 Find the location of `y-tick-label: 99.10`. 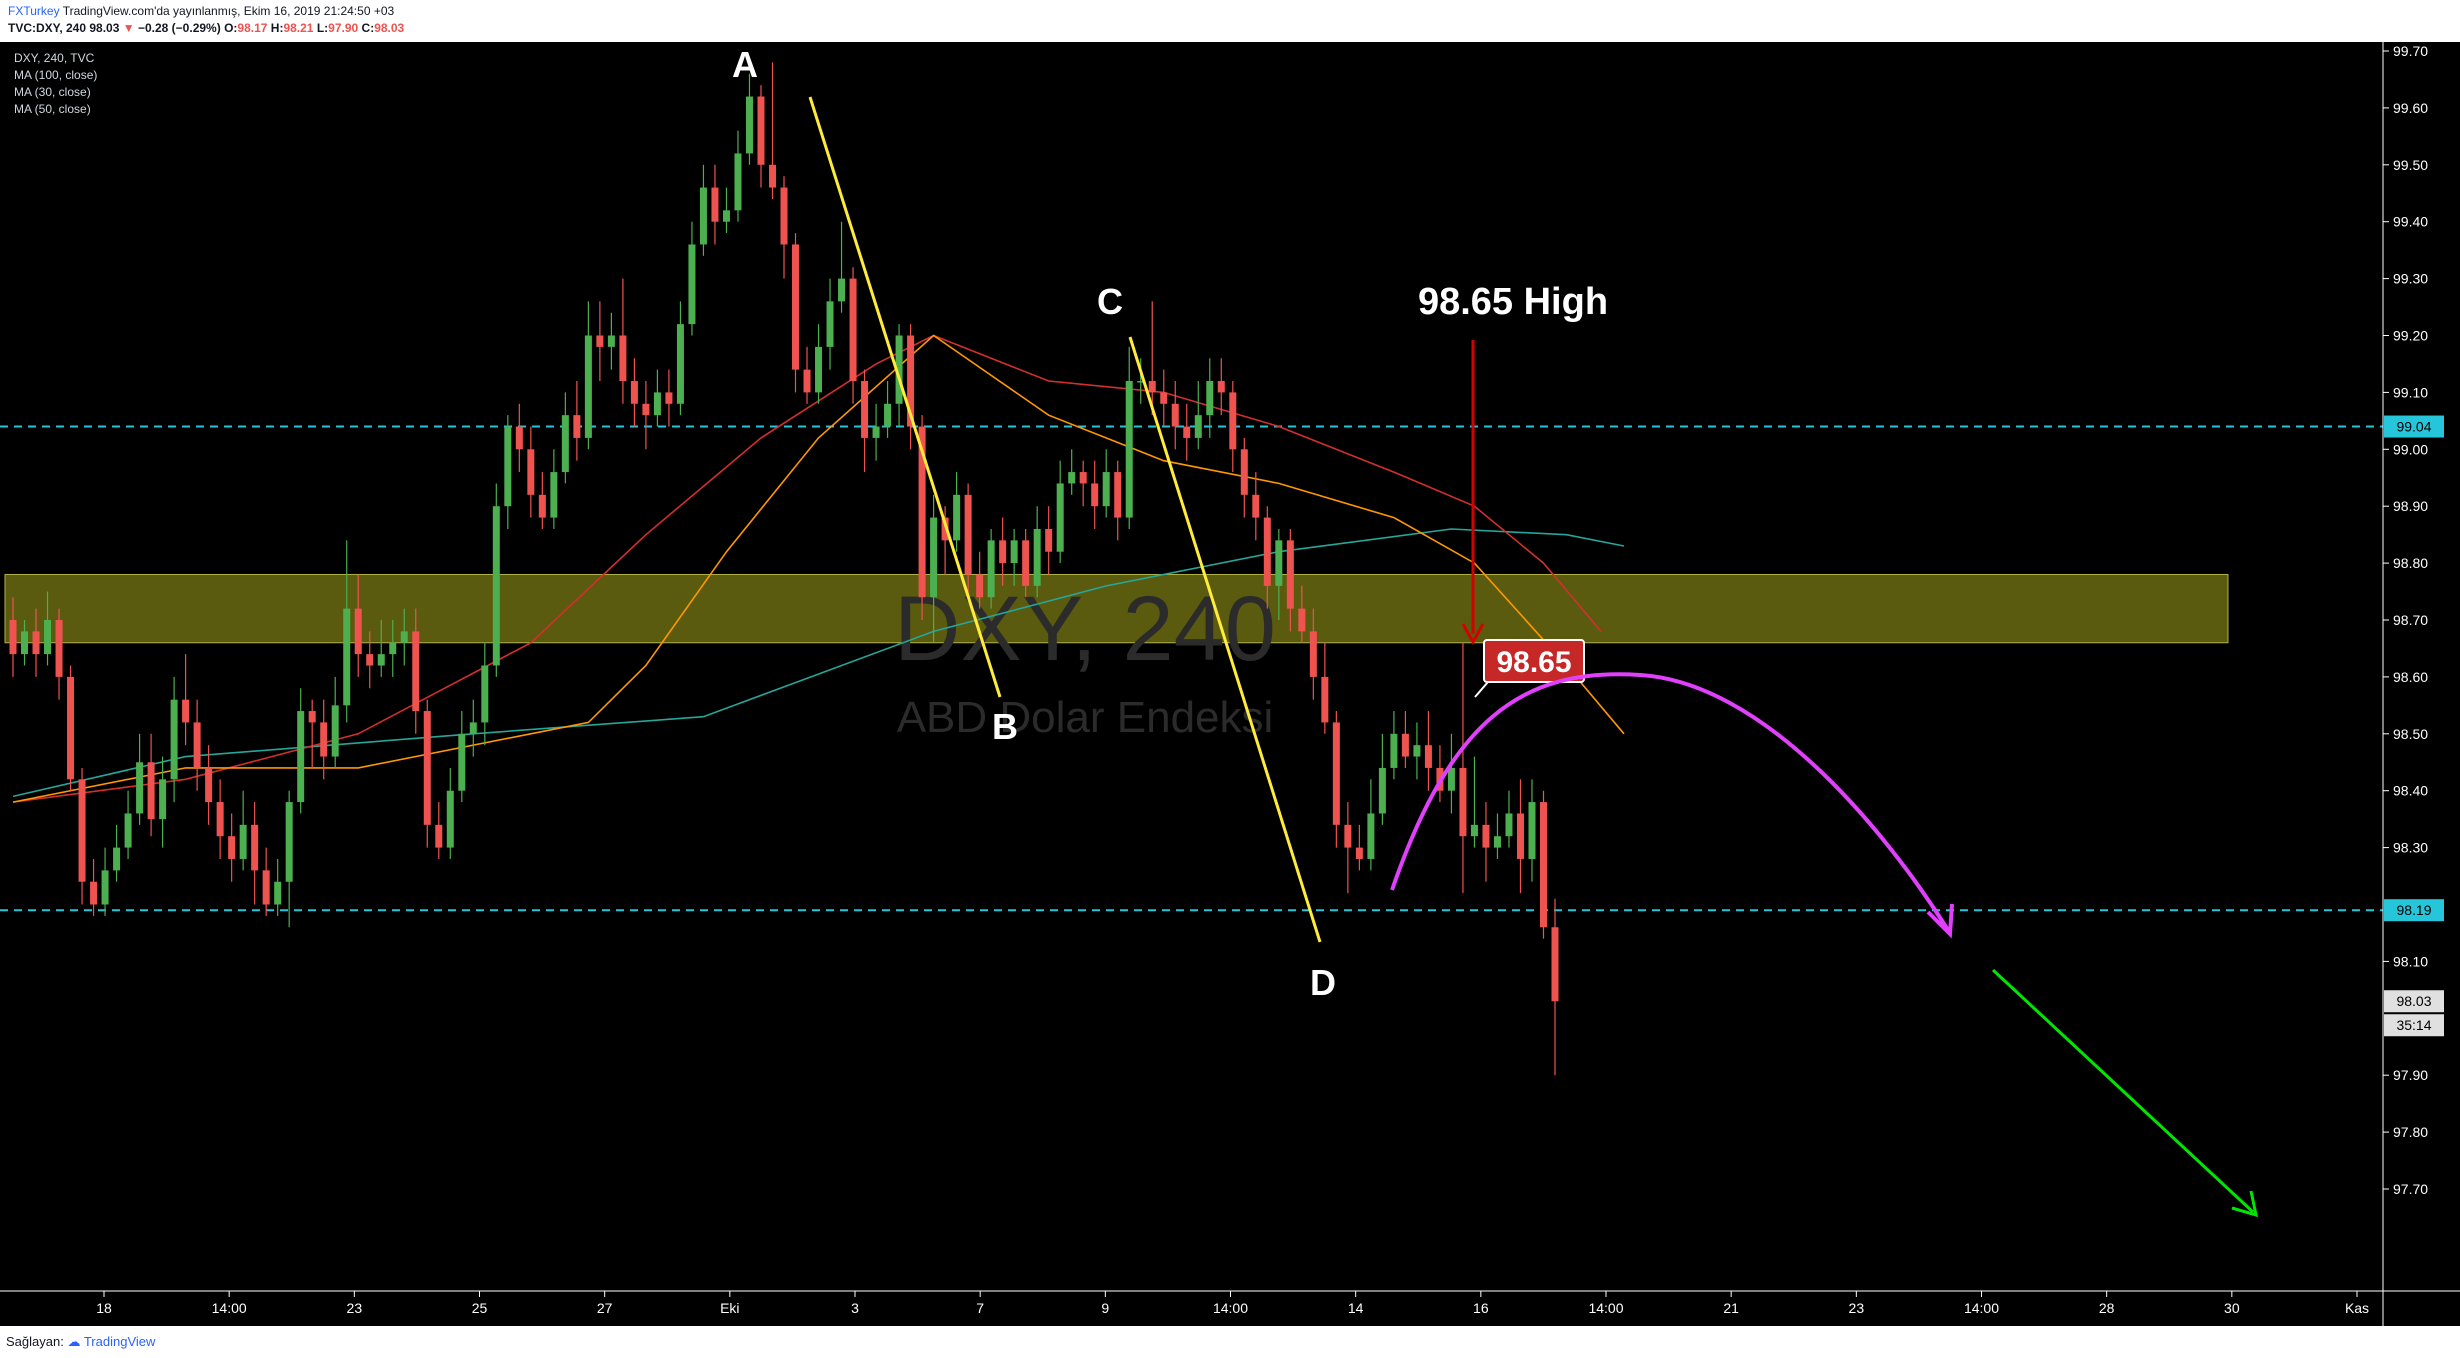

y-tick-label: 99.10 is located at coordinates (2410, 392).